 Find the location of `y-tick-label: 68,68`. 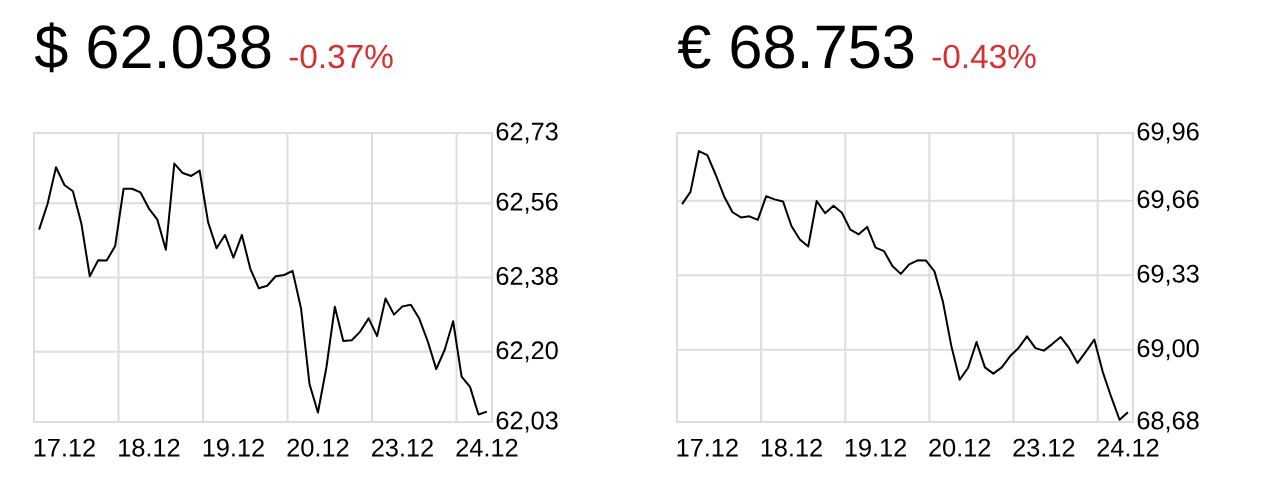

y-tick-label: 68,68 is located at coordinates (1168, 422).